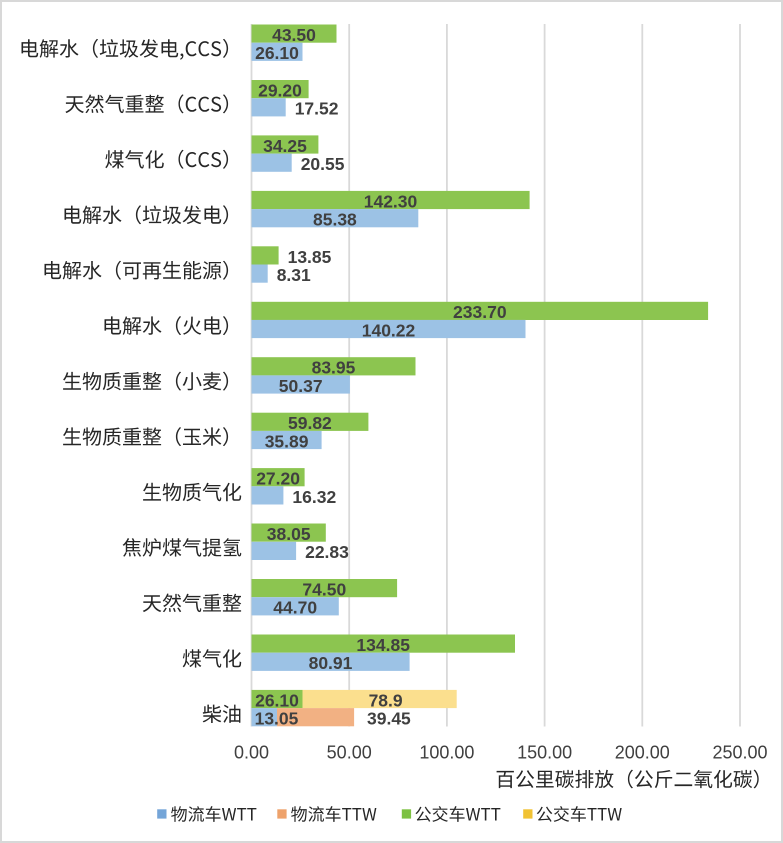 This screenshot has width=783, height=843. I want to click on svg-text: 38.05, so click(289, 534).